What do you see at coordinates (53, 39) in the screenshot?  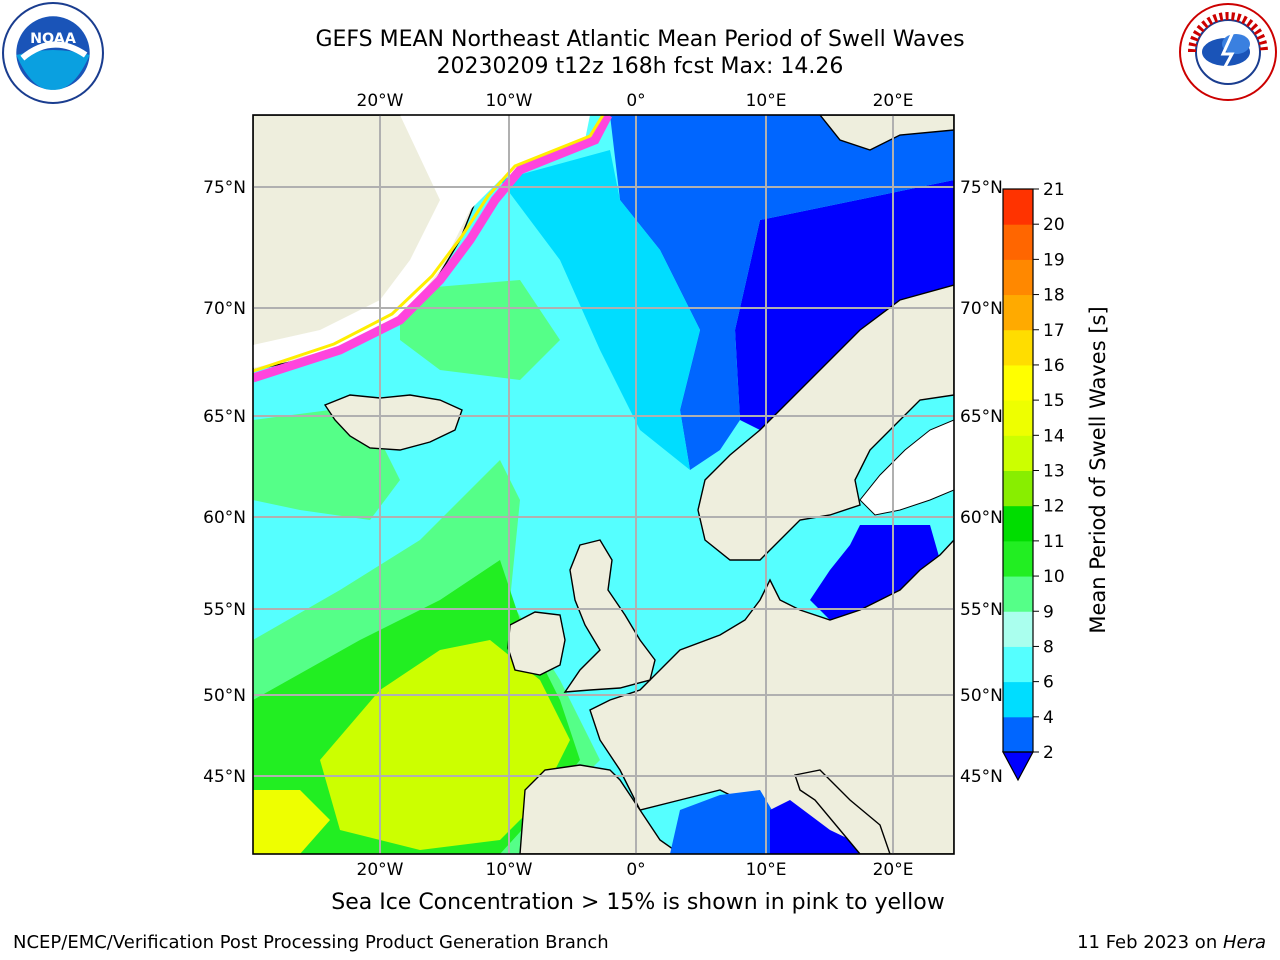 I see `svg-text: NOAA` at bounding box center [53, 39].